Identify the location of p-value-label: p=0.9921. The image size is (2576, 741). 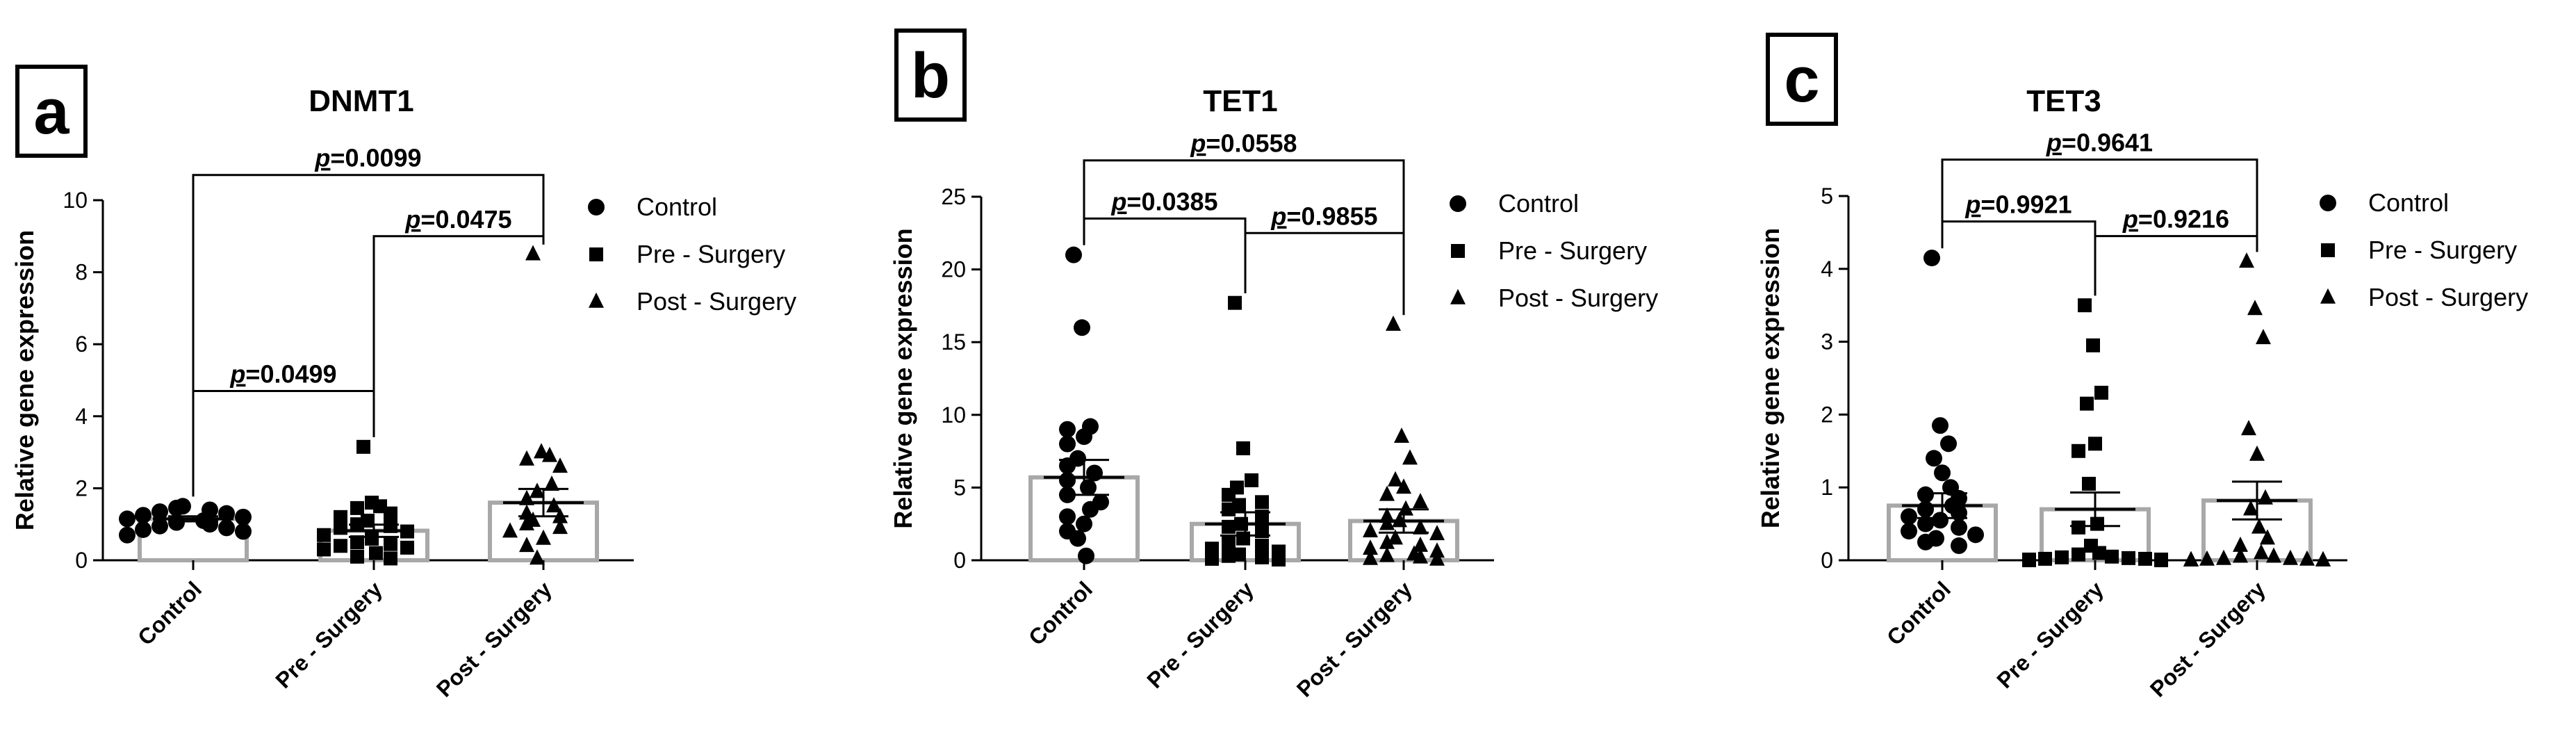
(2018, 204).